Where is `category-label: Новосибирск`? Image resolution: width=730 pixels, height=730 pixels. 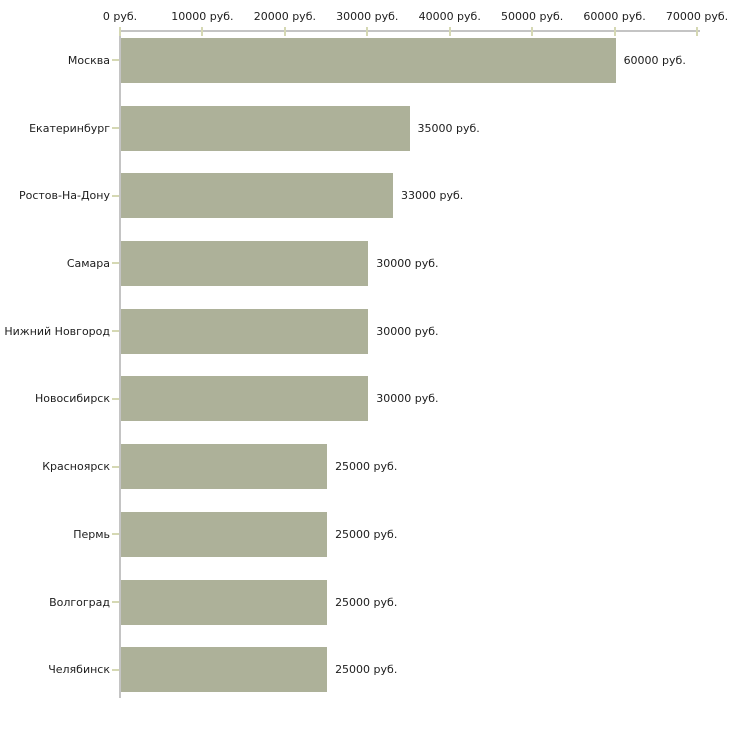
category-label: Новосибирск is located at coordinates (72, 399).